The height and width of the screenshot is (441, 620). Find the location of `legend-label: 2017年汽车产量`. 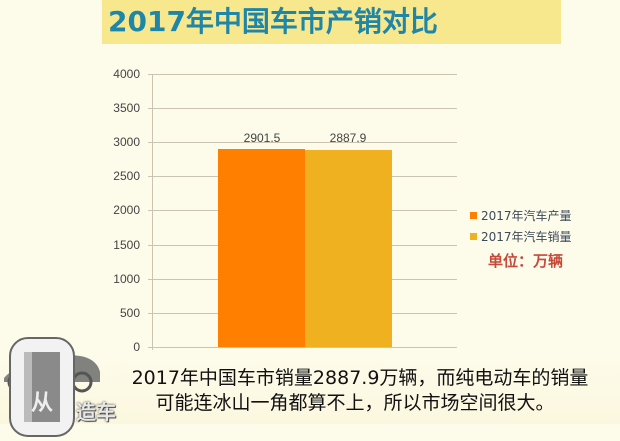

legend-label: 2017年汽车产量 is located at coordinates (526, 216).